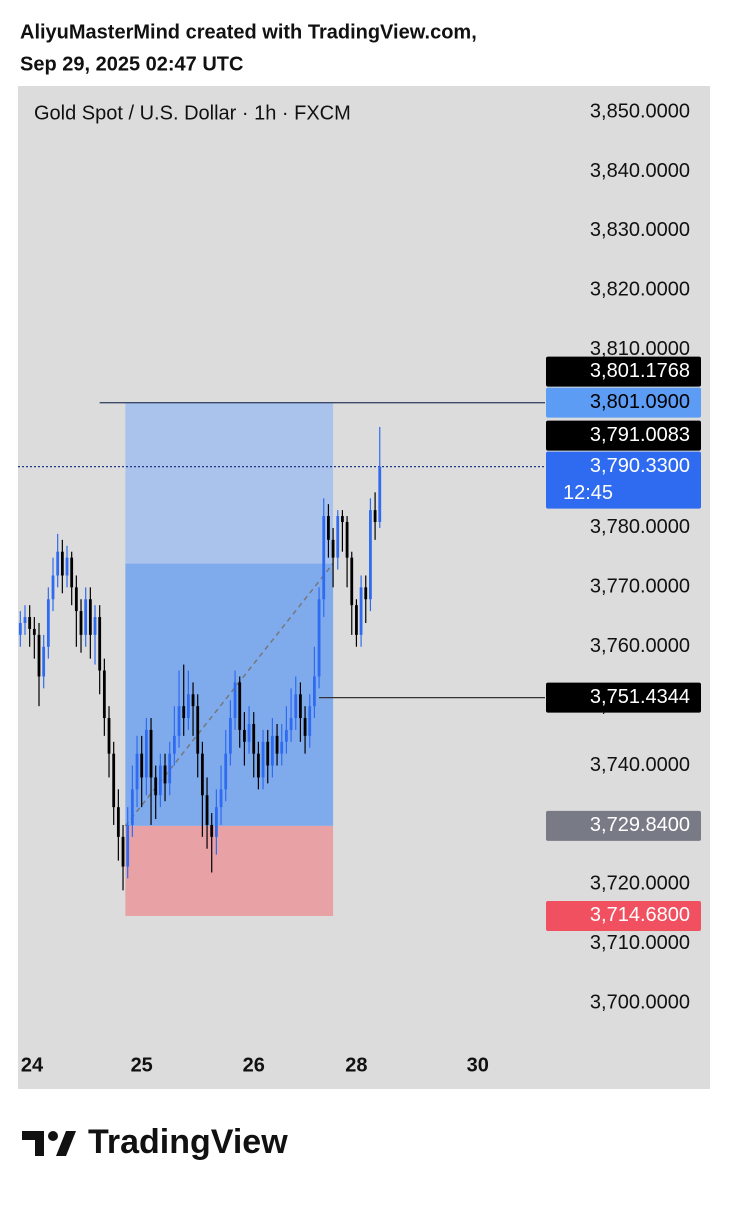  What do you see at coordinates (640, 825) in the screenshot?
I see `price-label: 3,729.8400` at bounding box center [640, 825].